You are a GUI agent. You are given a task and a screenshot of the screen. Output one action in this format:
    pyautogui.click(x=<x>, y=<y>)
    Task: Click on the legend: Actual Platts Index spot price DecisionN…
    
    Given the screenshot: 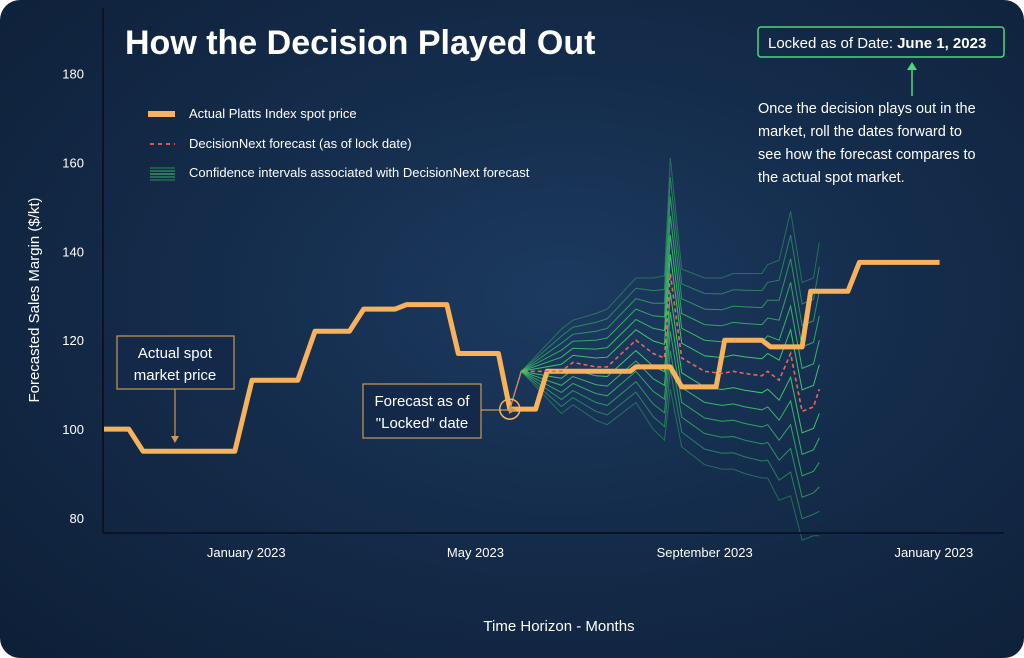 What is the action you would take?
    pyautogui.click(x=339, y=143)
    